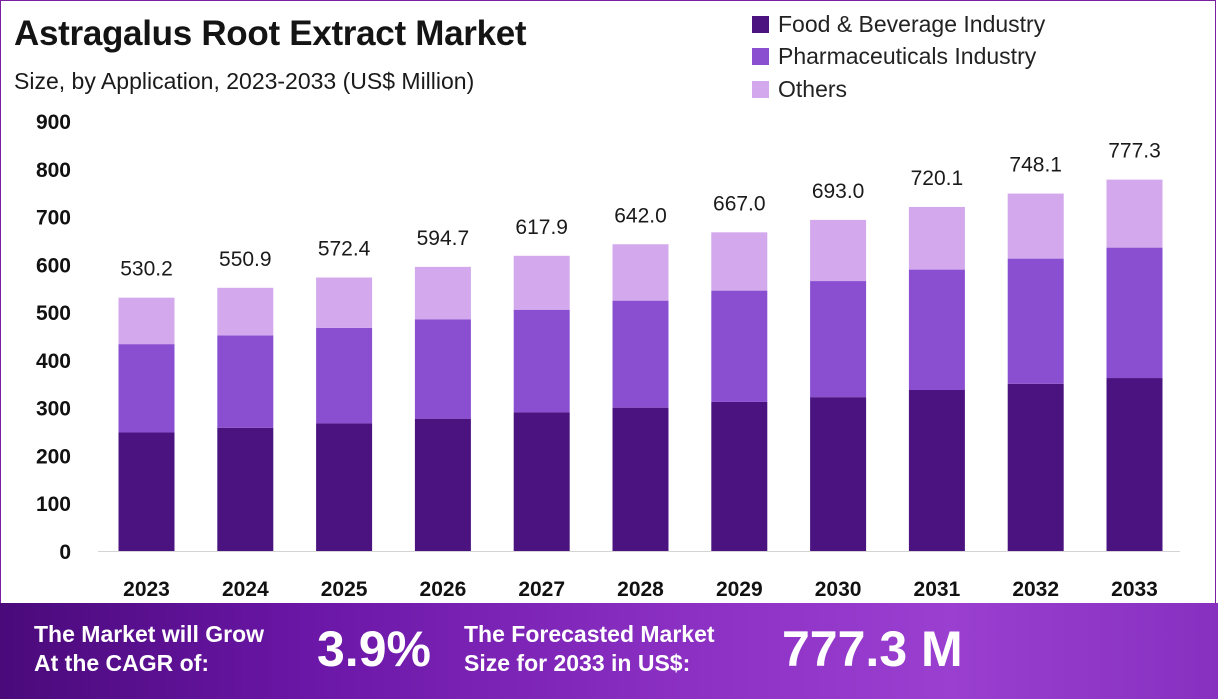 Image resolution: width=1218 pixels, height=699 pixels. I want to click on x-tick-label-2030: 2030, so click(838, 589).